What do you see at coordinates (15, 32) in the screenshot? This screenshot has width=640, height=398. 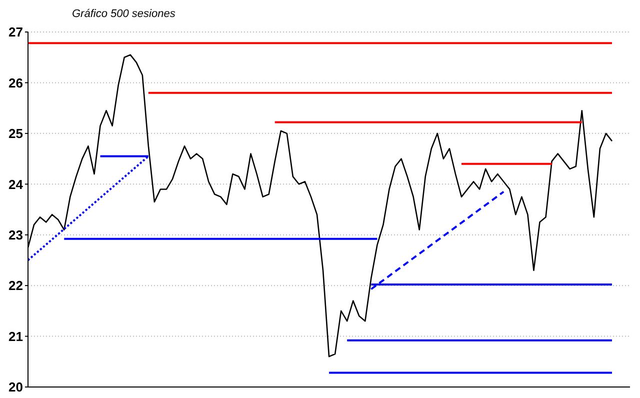 I see `y-tick-label: 27` at bounding box center [15, 32].